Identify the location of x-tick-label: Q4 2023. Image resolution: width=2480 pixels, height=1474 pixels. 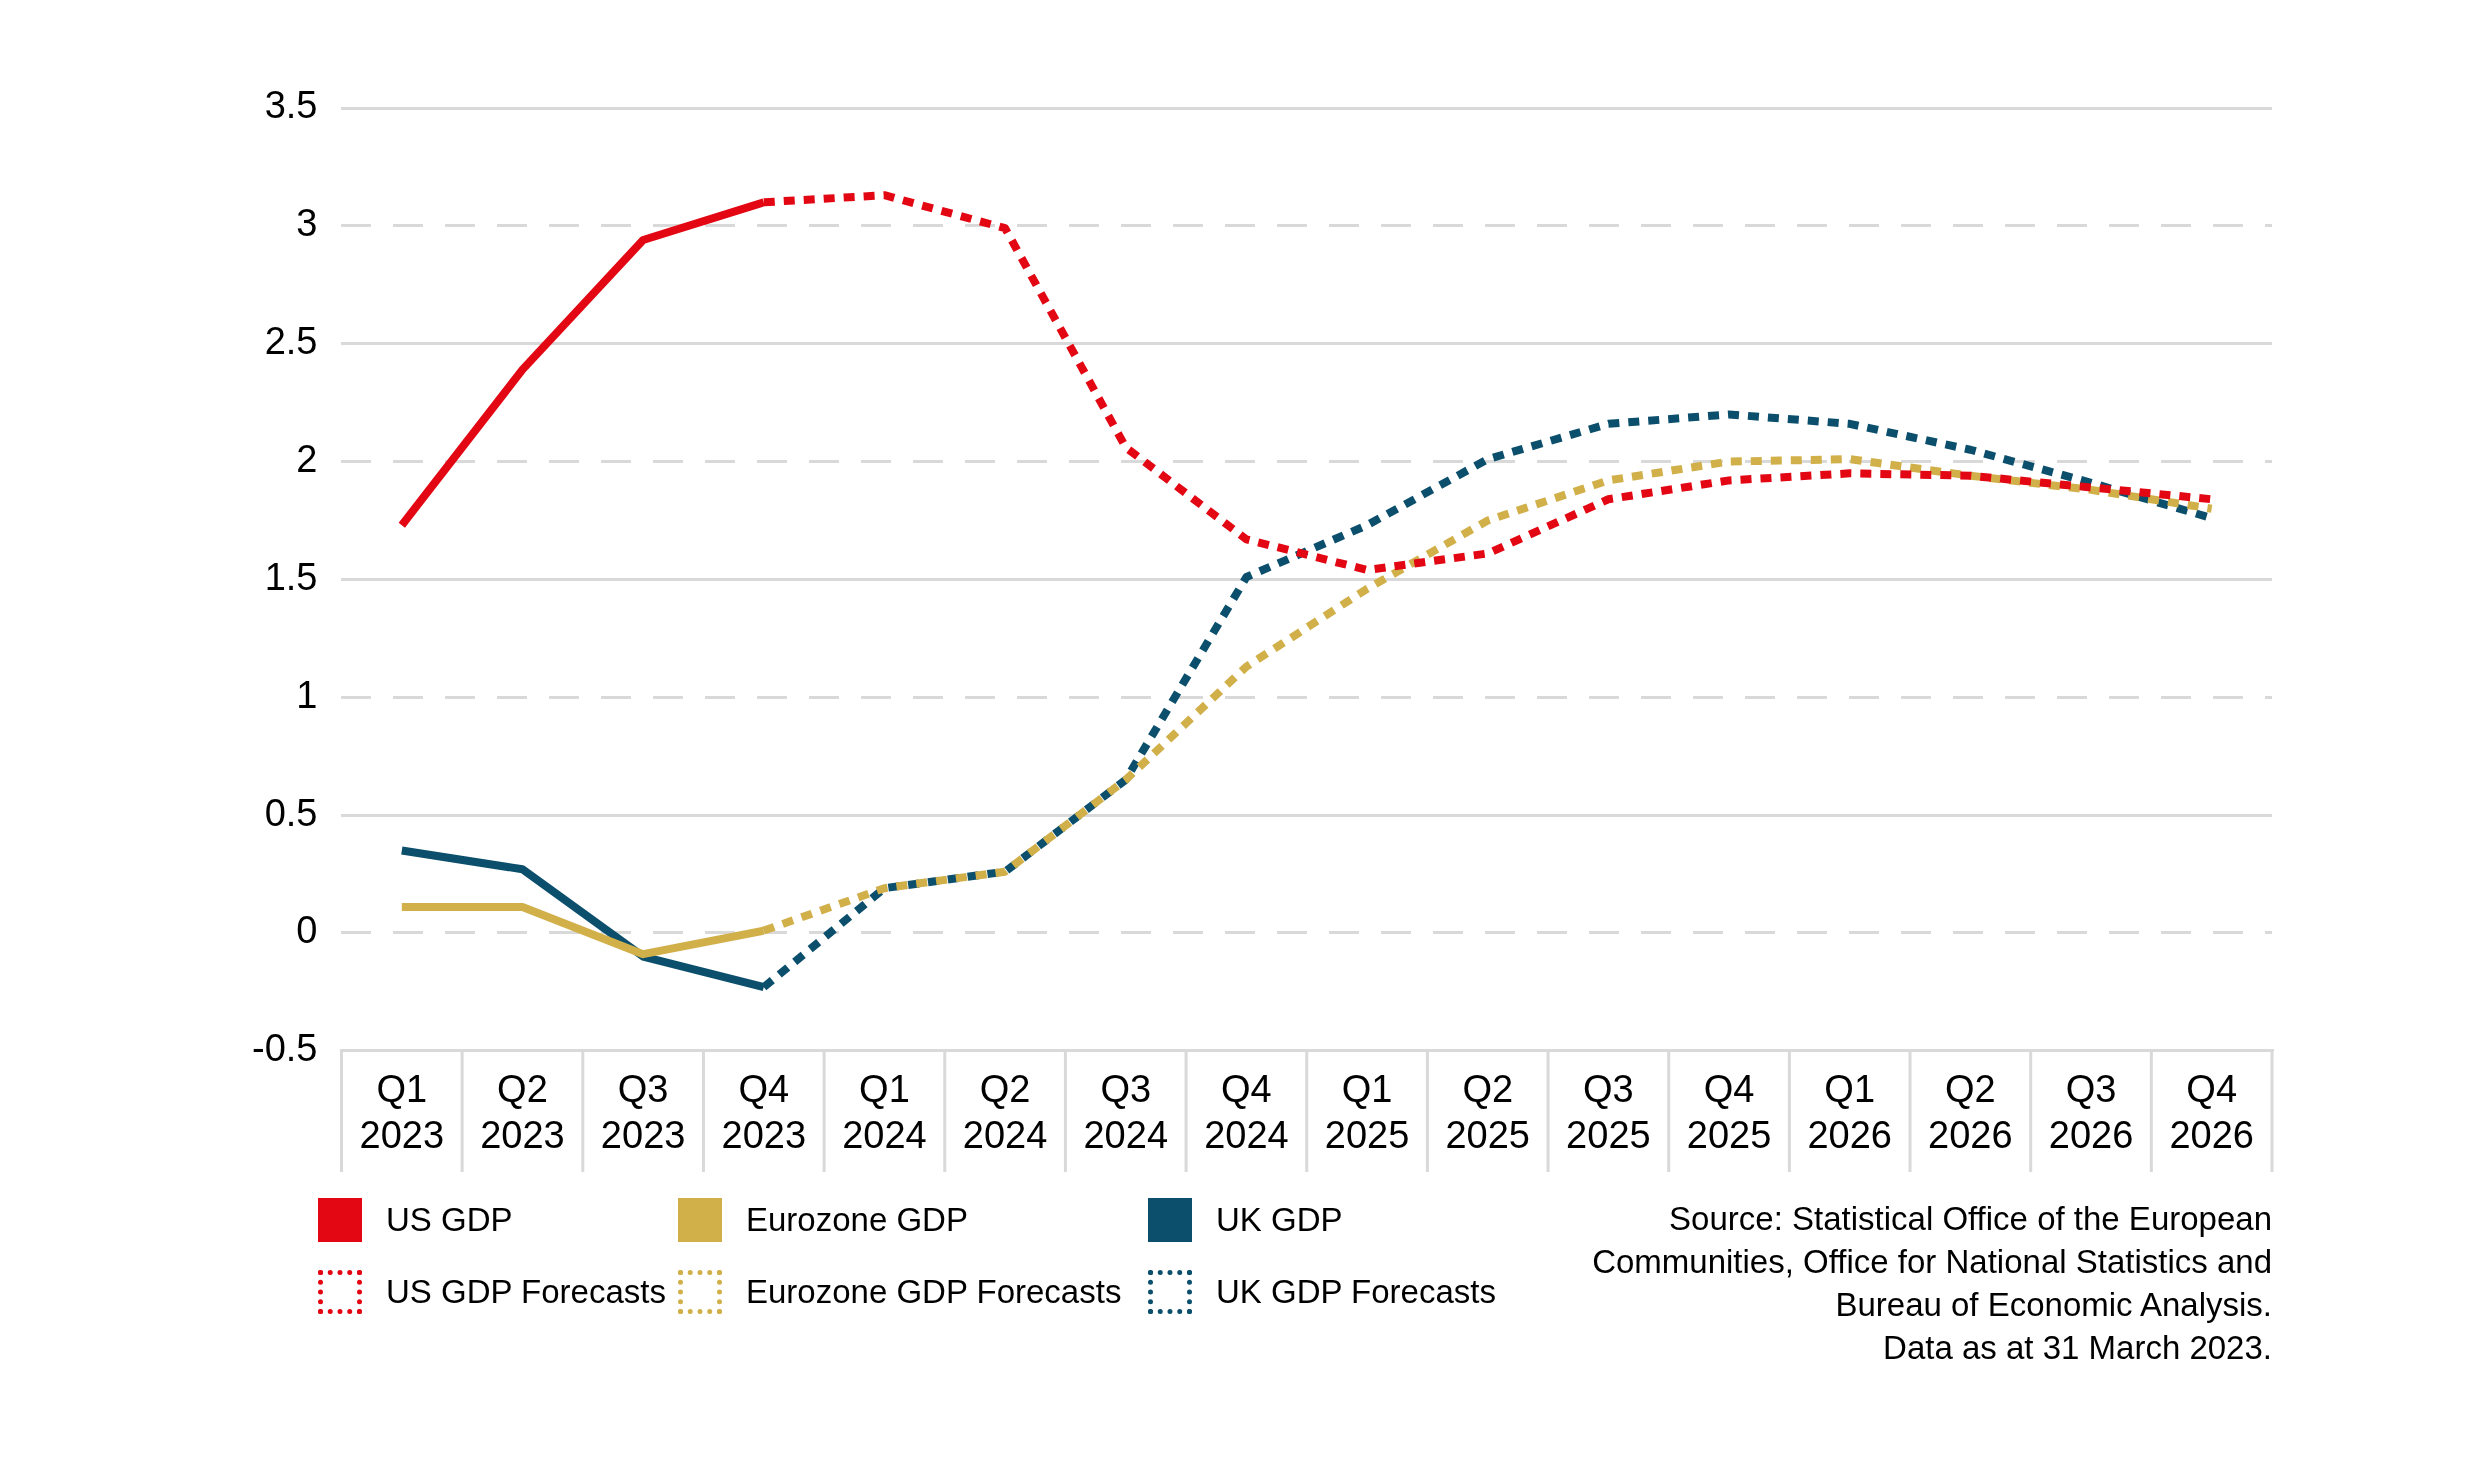
(764, 1112).